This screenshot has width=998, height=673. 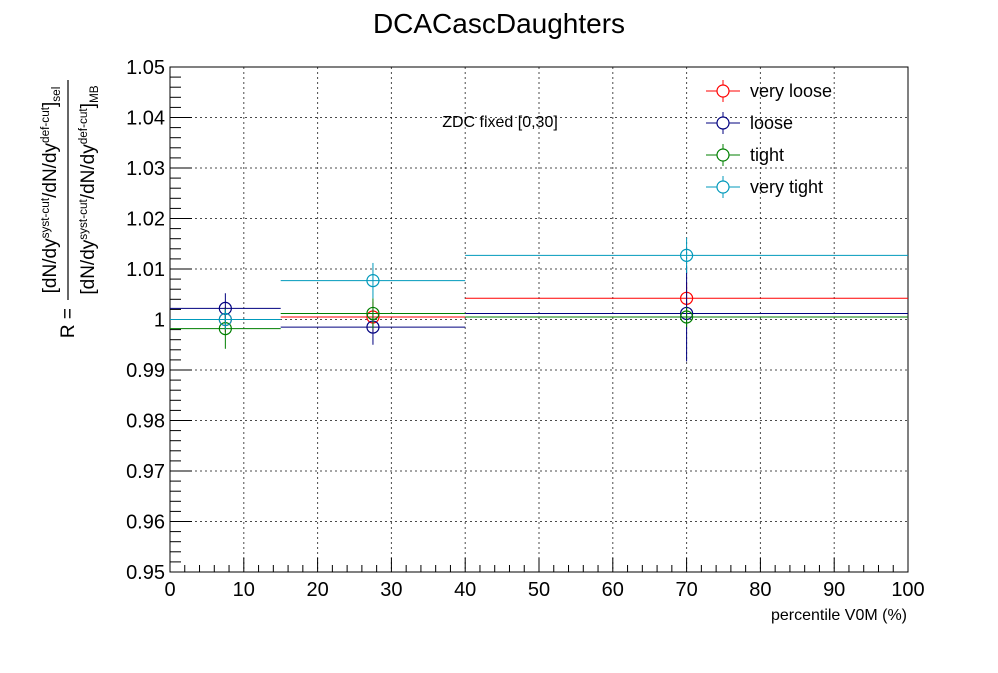 I want to click on y-tick-label: 1.05, so click(x=145, y=68).